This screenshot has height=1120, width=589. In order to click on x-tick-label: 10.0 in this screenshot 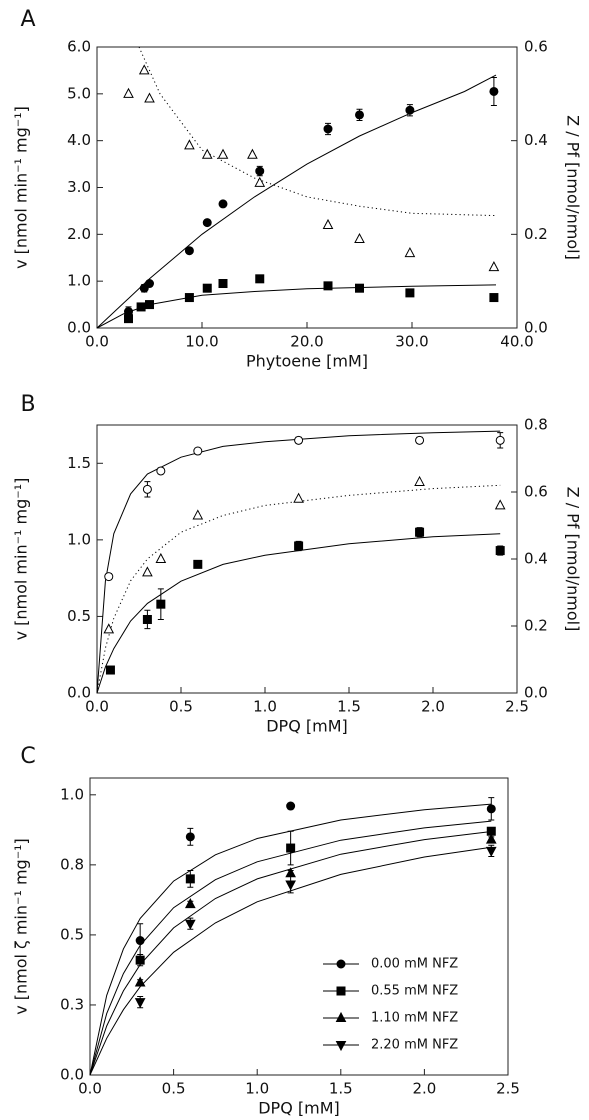, I will do `click(201, 342)`.